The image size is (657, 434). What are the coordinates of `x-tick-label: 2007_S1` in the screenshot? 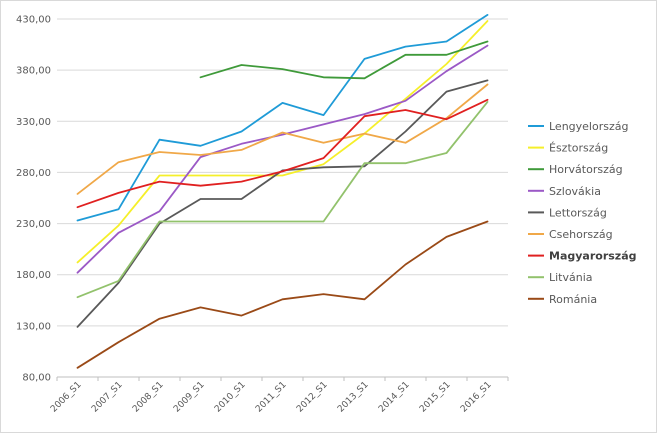 It's located at (107, 397).